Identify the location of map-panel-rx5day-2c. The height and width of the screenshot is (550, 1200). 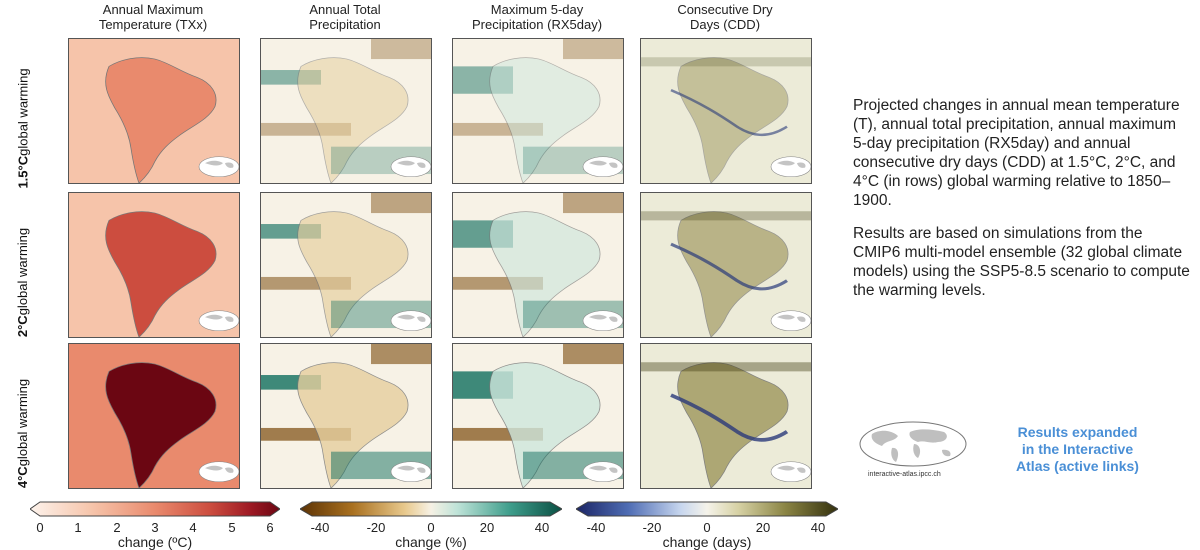
(538, 265).